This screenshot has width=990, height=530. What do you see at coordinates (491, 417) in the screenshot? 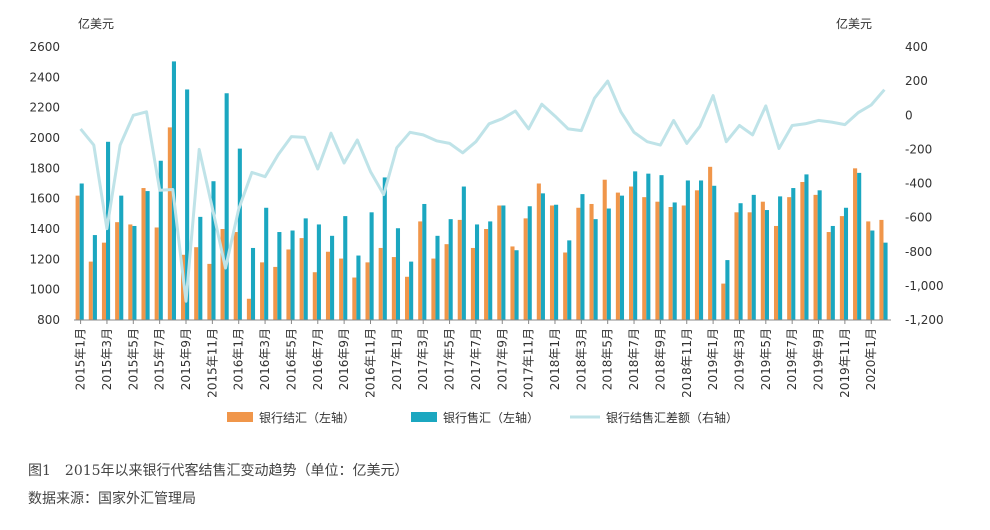
I see `legend-label: 银行售汇（左轴）` at bounding box center [491, 417].